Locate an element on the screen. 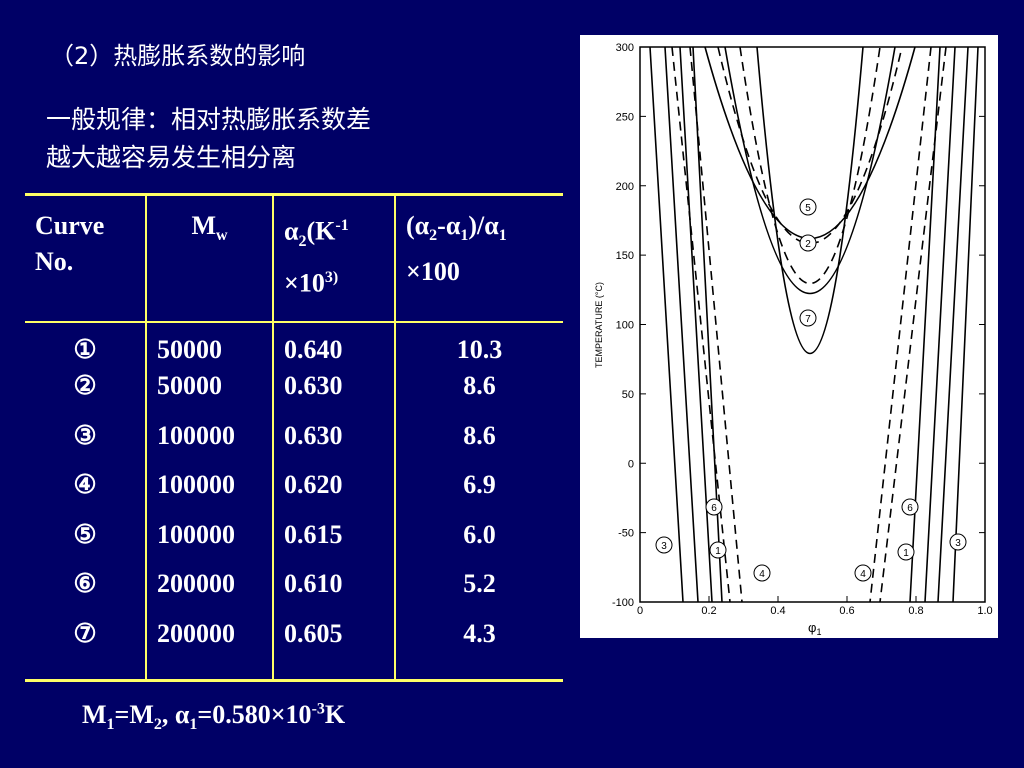 This screenshot has height=768, width=1024. table-cell: 4.3 is located at coordinates (478, 649).